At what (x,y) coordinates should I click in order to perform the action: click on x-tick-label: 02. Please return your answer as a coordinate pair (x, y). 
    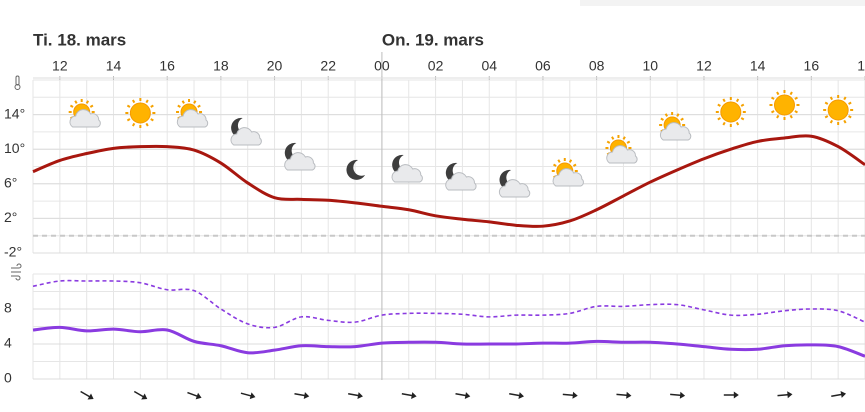
    Looking at the image, I should click on (436, 66).